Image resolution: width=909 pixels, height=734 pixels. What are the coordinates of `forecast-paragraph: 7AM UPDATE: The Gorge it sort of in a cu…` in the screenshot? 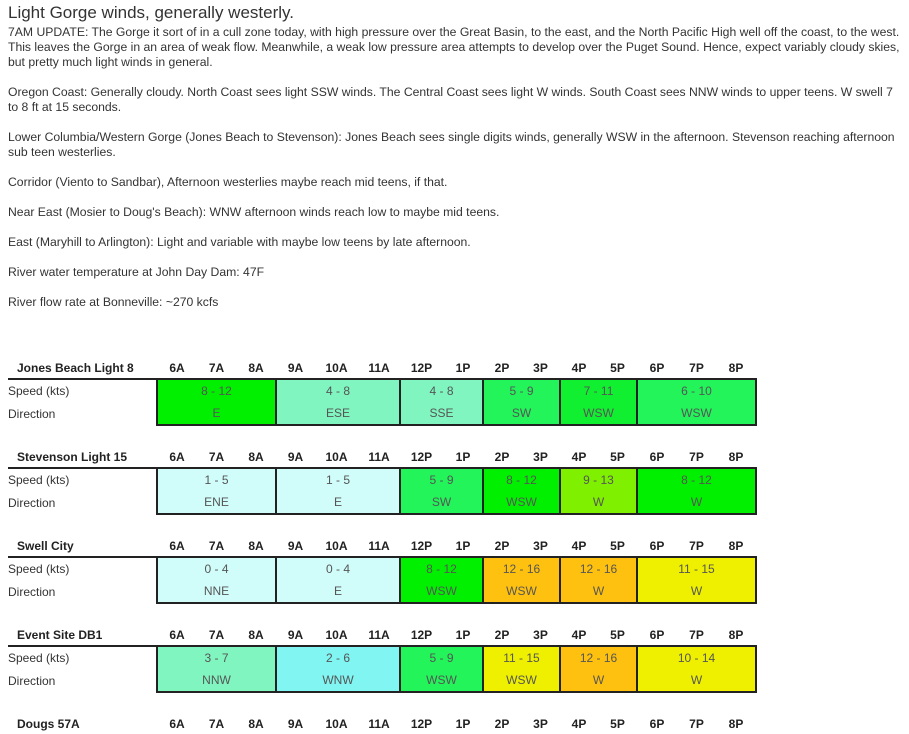 It's located at (454, 47).